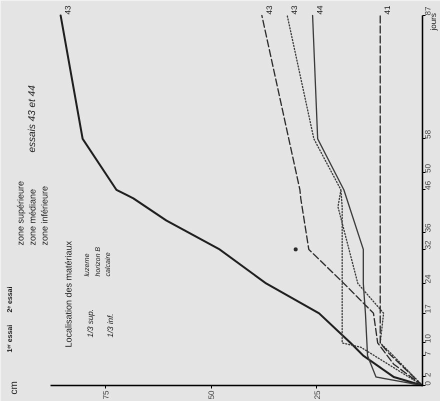 This screenshot has height=401, width=440. I want to click on y-tick-label: 0, so click(428, 383).